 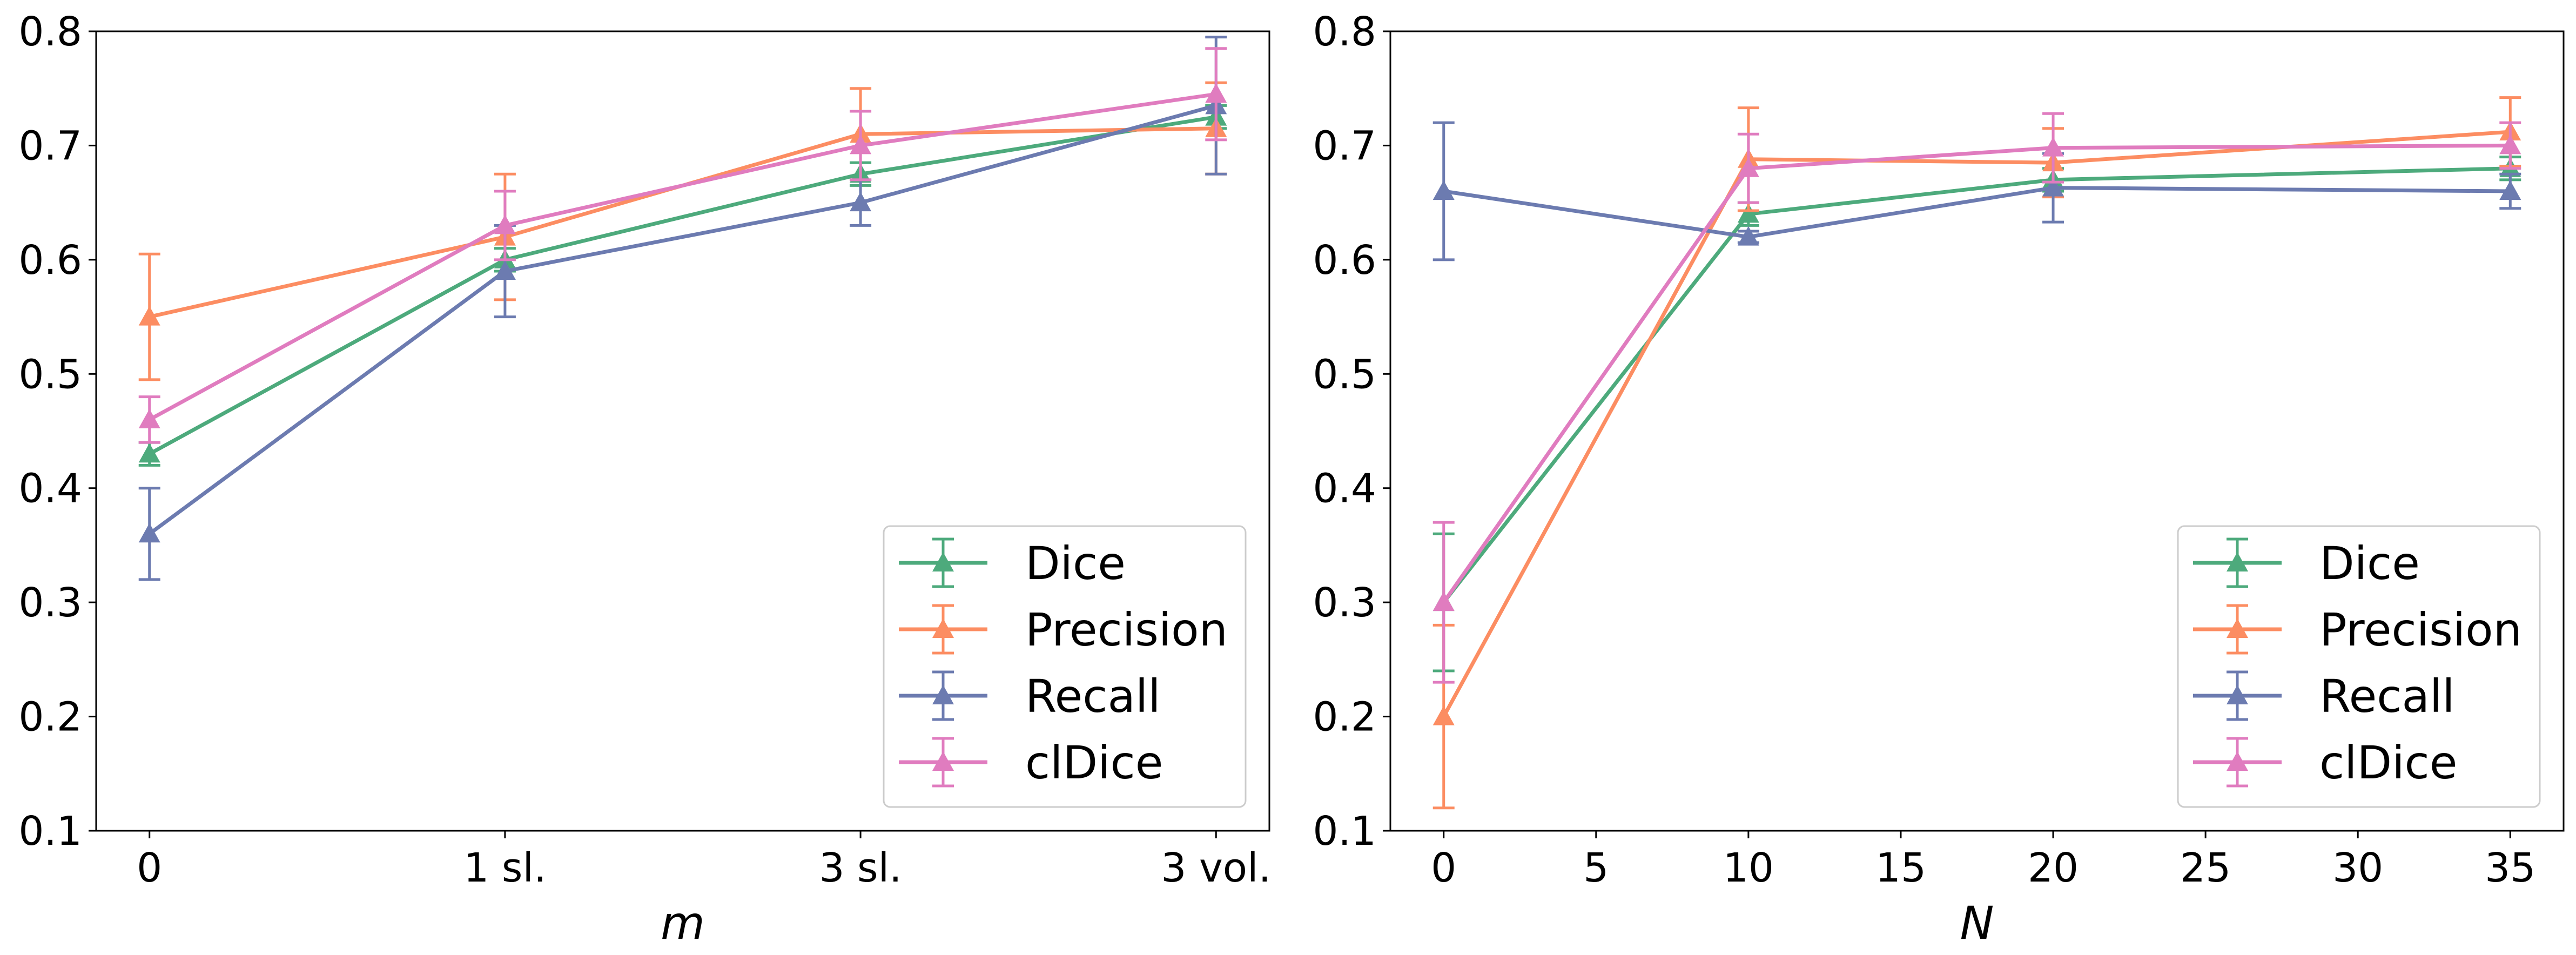 I want to click on x-tick-label: 30, so click(x=2357, y=868).